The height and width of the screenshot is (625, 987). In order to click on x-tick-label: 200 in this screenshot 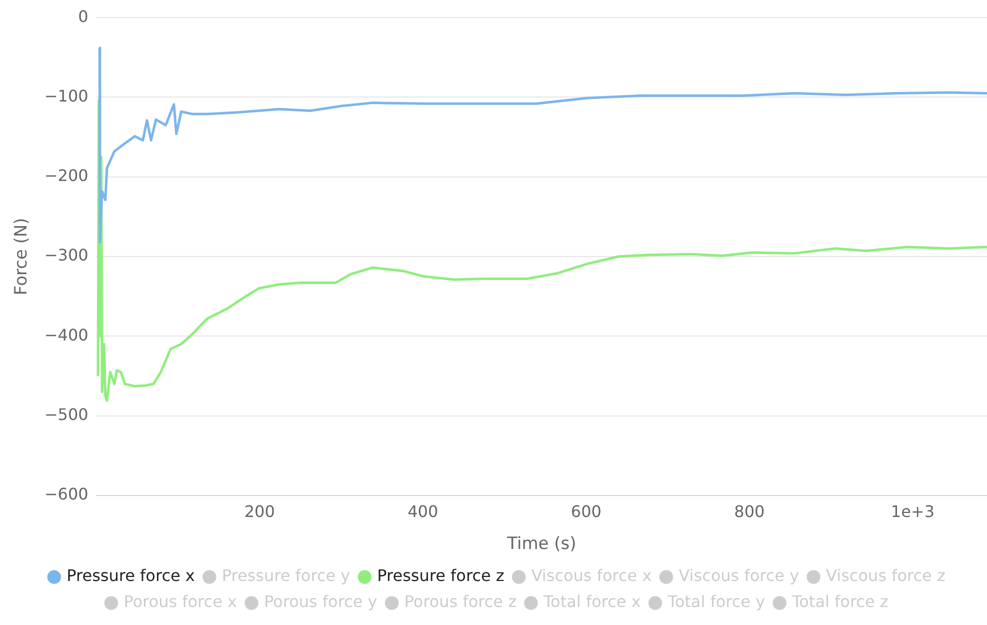, I will do `click(259, 512)`.